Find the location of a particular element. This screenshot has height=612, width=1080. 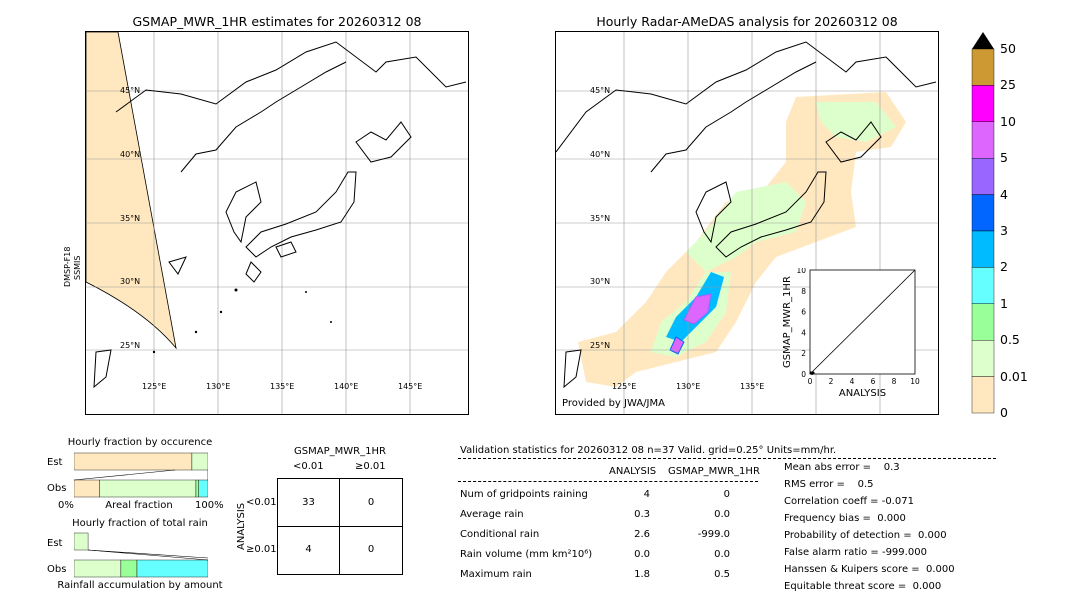

occurrence-bars-svg is located at coordinates (141, 475).